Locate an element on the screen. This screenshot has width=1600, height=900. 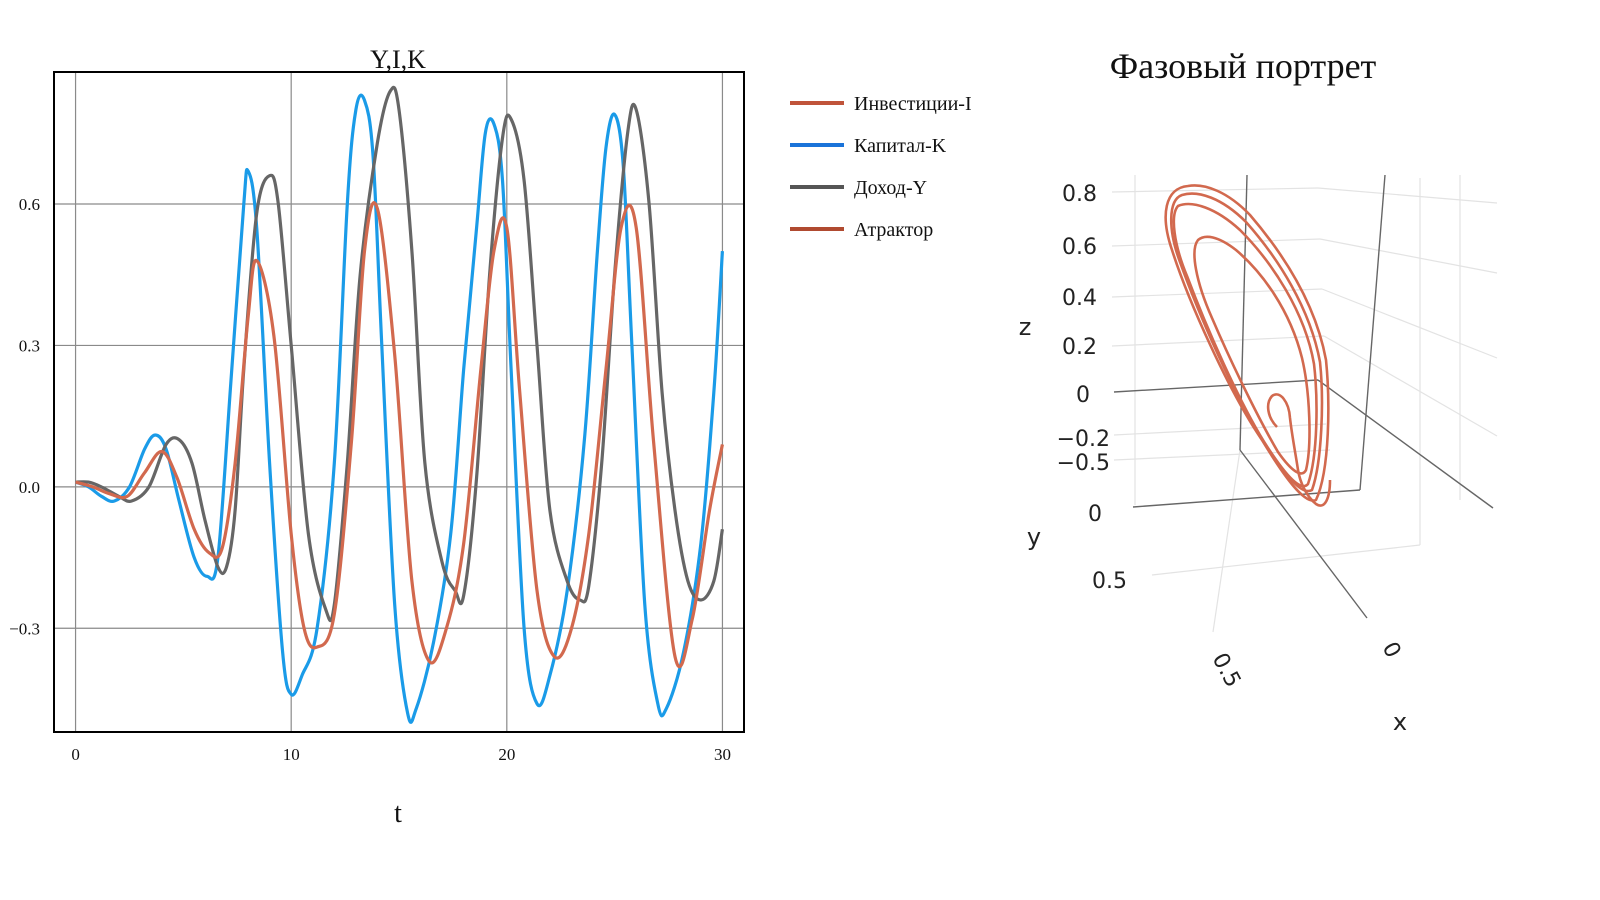
y-tick-labels: −0.3 0.0 0.3 0.6 is located at coordinates (24, 416).